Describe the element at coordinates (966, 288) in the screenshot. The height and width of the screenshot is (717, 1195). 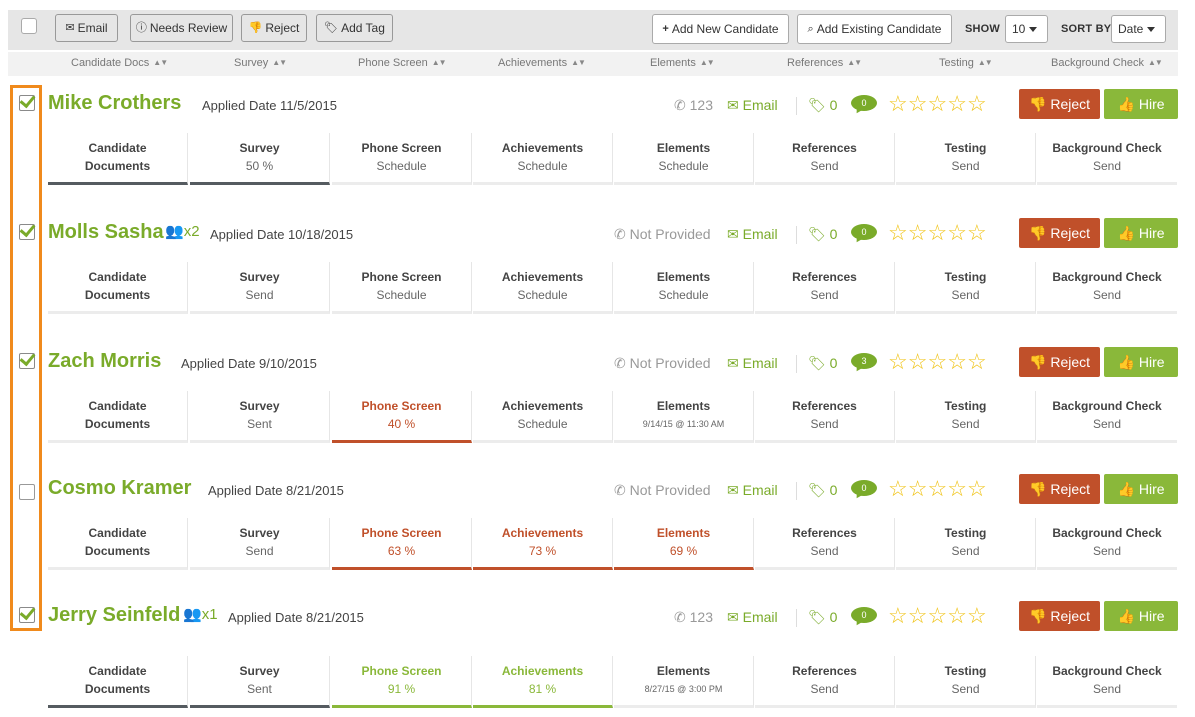
I see `stage-cell: Testing Send` at that location.